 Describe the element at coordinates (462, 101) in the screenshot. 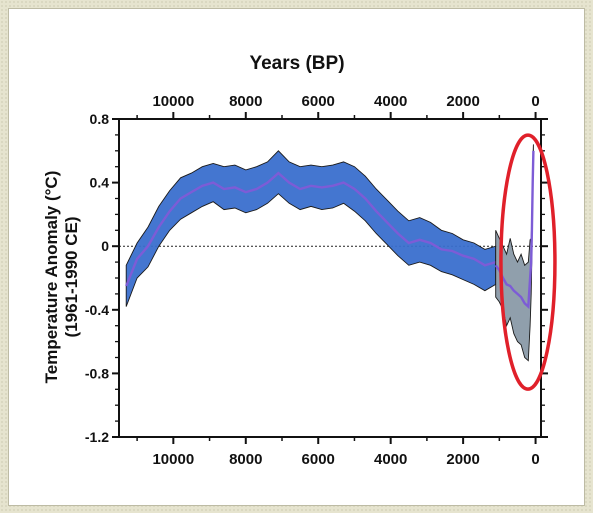

I see `x-tick-label-top-4: 2000` at that location.